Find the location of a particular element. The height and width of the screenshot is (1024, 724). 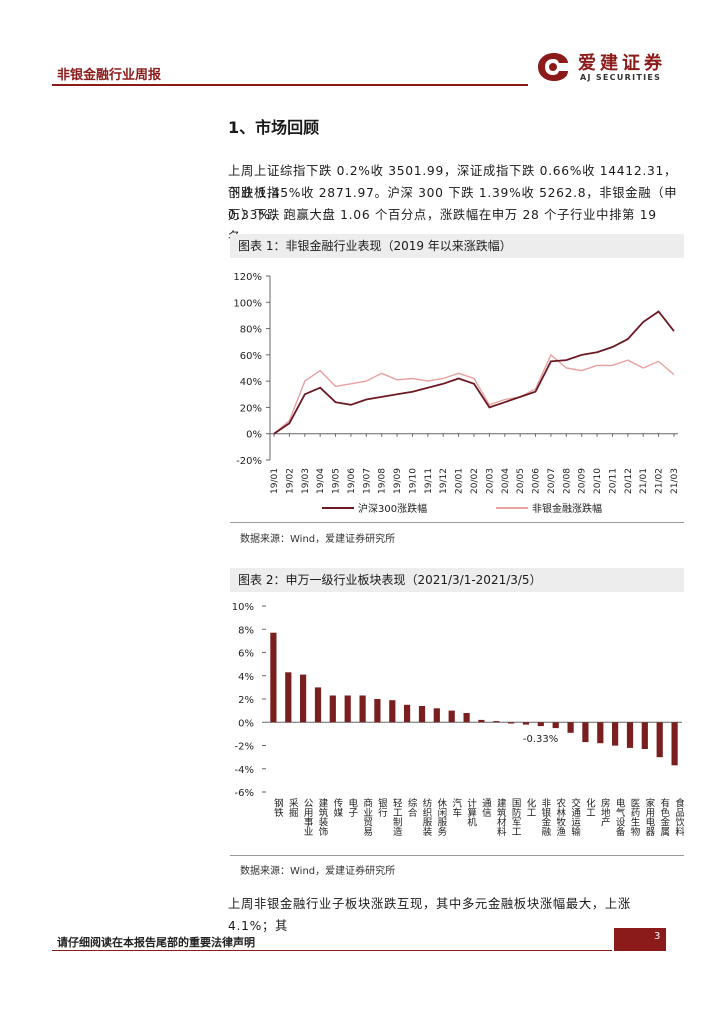

y-tick-label: 80% is located at coordinates (251, 330).